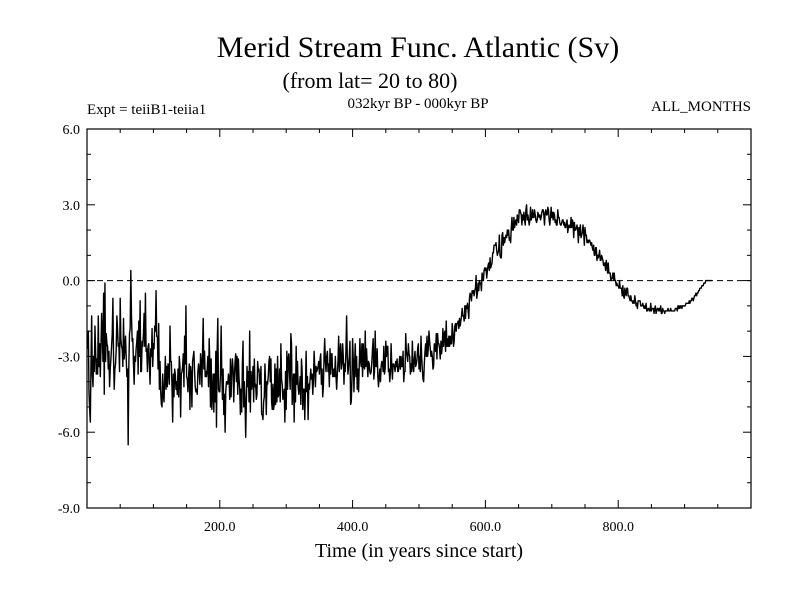  Describe the element at coordinates (69, 509) in the screenshot. I see `y-tick-label: -9.0` at that location.